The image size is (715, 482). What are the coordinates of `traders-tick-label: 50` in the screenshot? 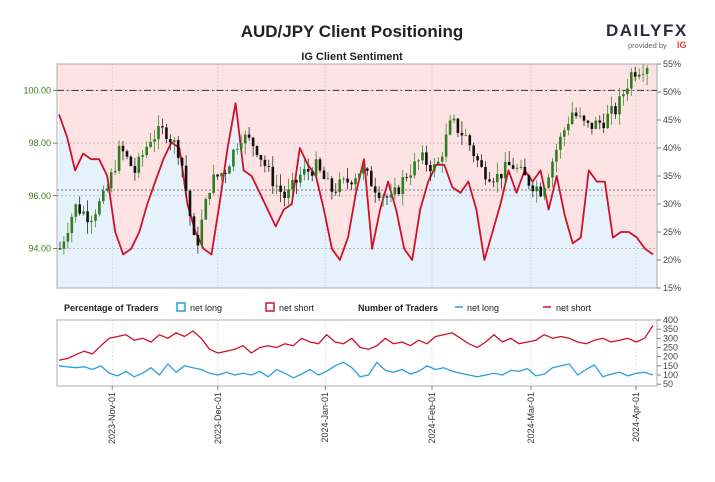 It's located at (668, 384).